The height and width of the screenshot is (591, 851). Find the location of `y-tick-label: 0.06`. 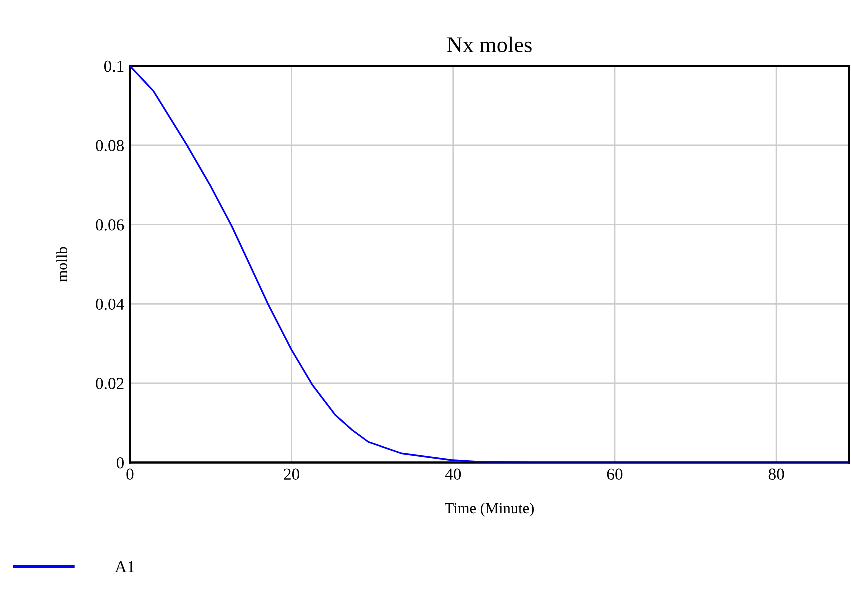

y-tick-label: 0.06 is located at coordinates (110, 225).